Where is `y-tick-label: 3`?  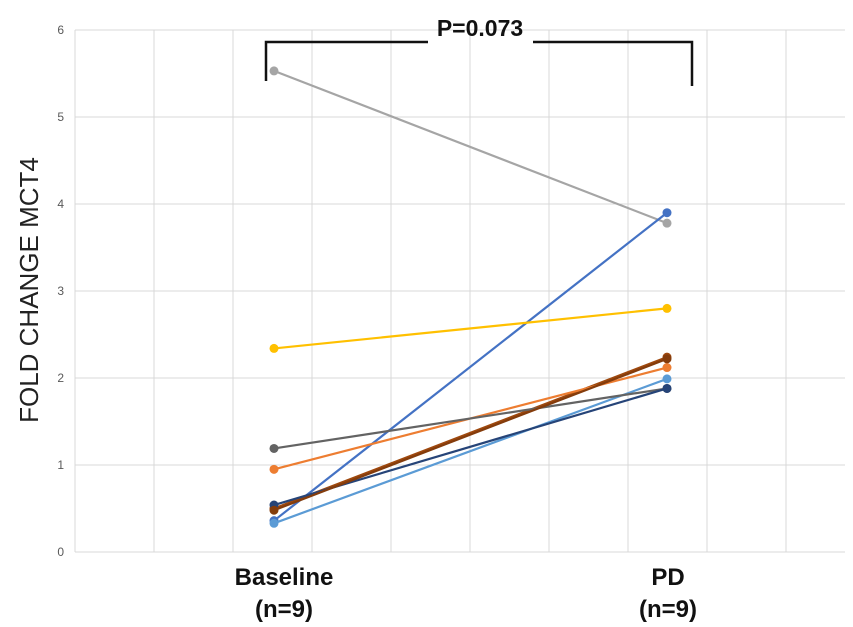
y-tick-label: 3 is located at coordinates (60, 291).